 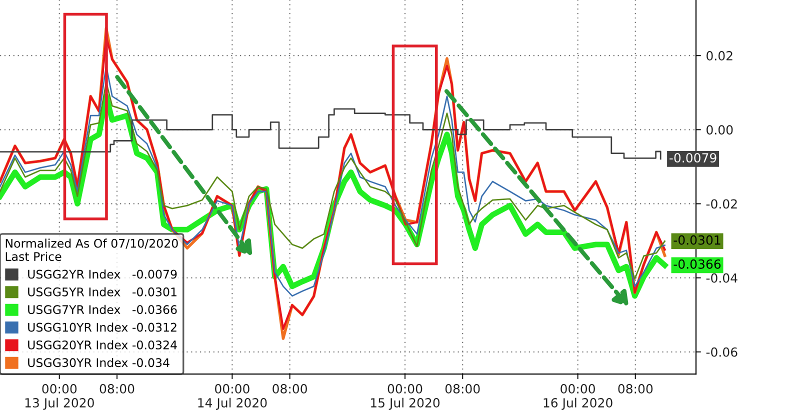 I want to click on legend-label: USGG2YR Index -0.0079, so click(x=102, y=274).